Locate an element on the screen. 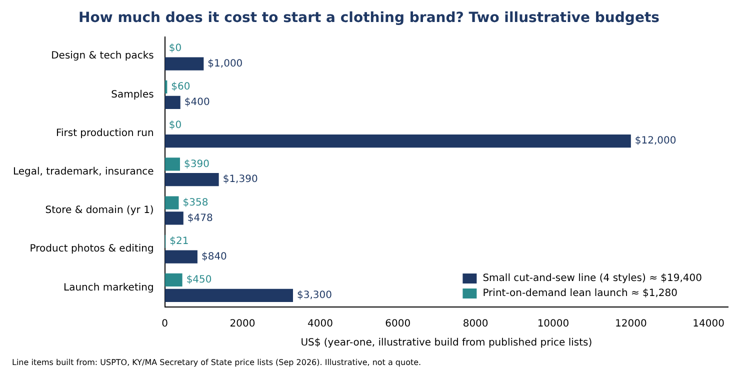 The image size is (740, 371). y-tick-label: First production run is located at coordinates (105, 133).